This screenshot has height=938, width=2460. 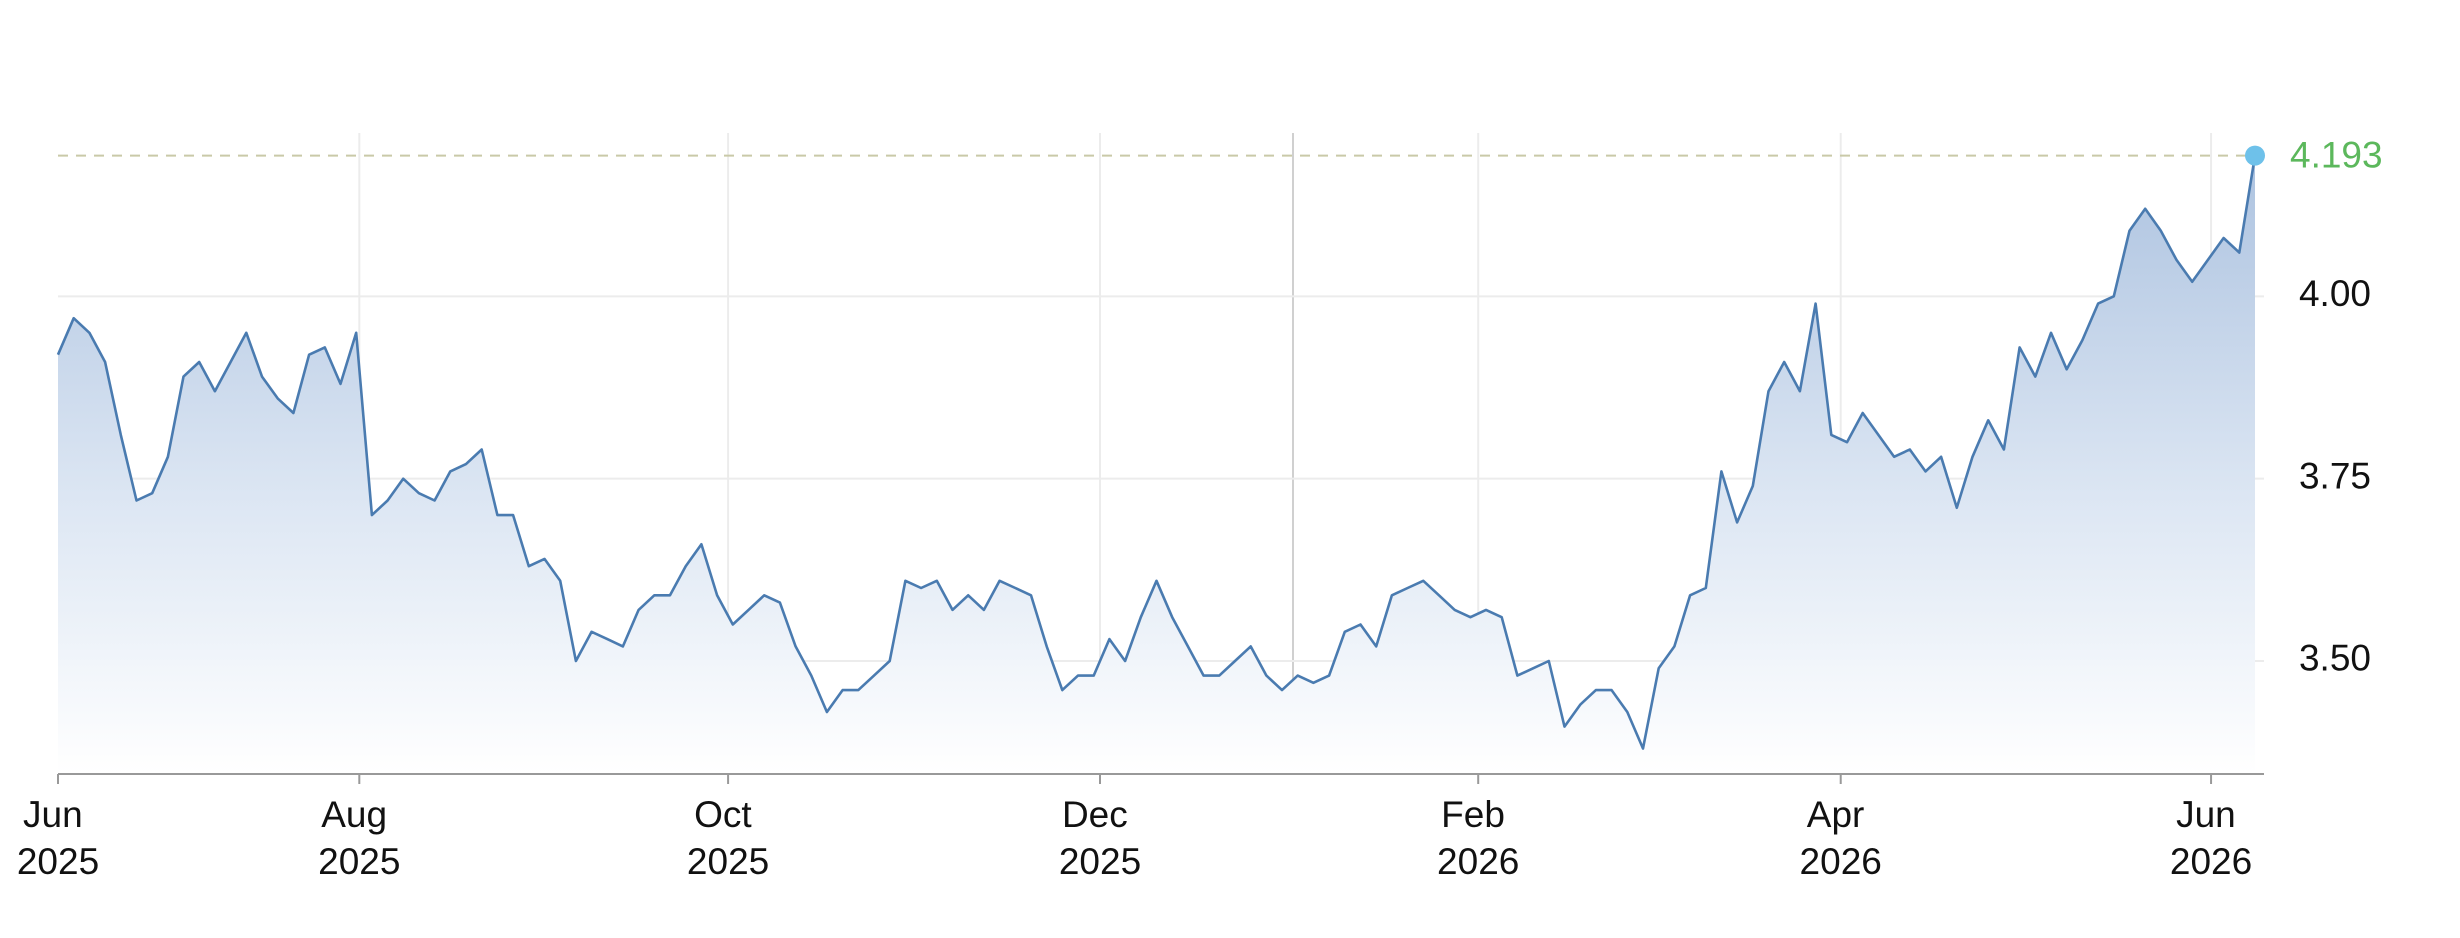 What do you see at coordinates (1841, 838) in the screenshot?
I see `x-tick-label: Apr 2026` at bounding box center [1841, 838].